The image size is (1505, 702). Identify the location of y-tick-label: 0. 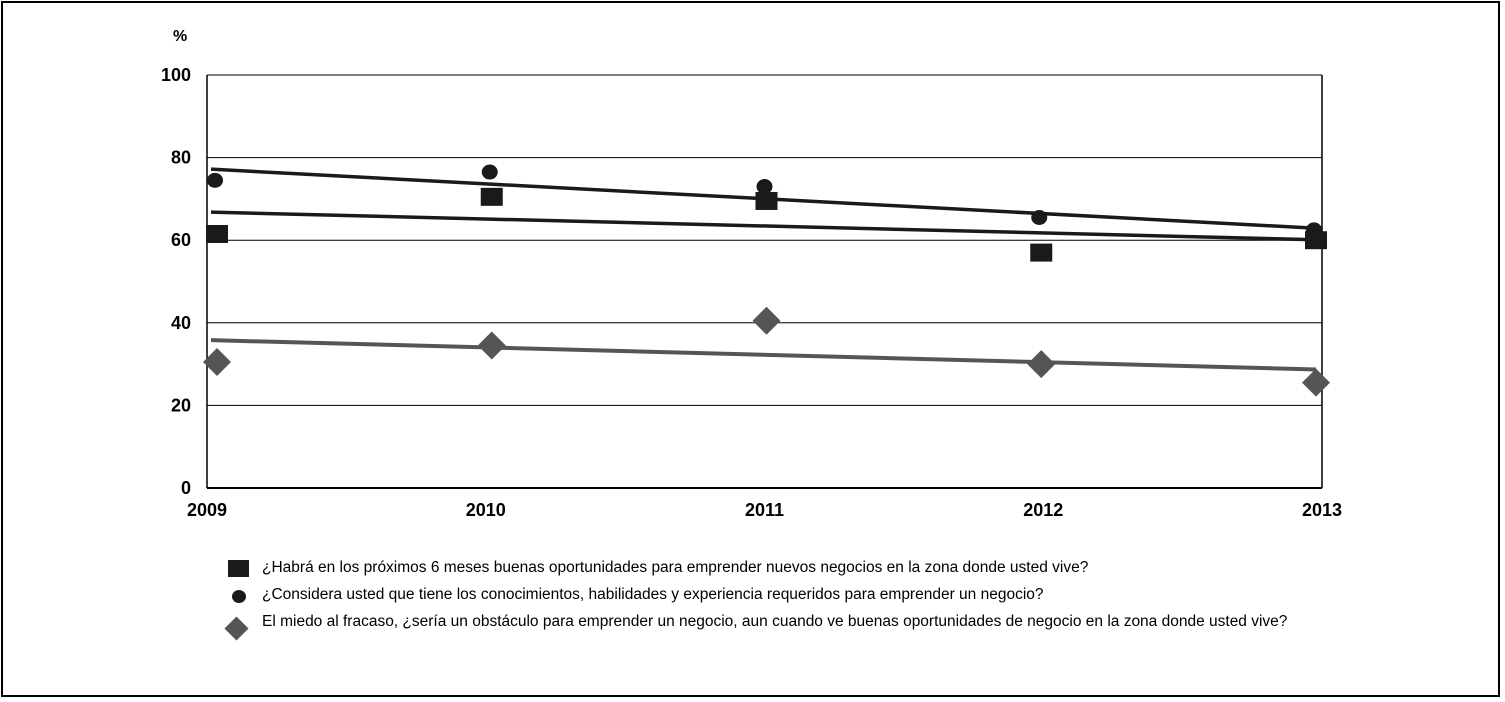
(186, 488).